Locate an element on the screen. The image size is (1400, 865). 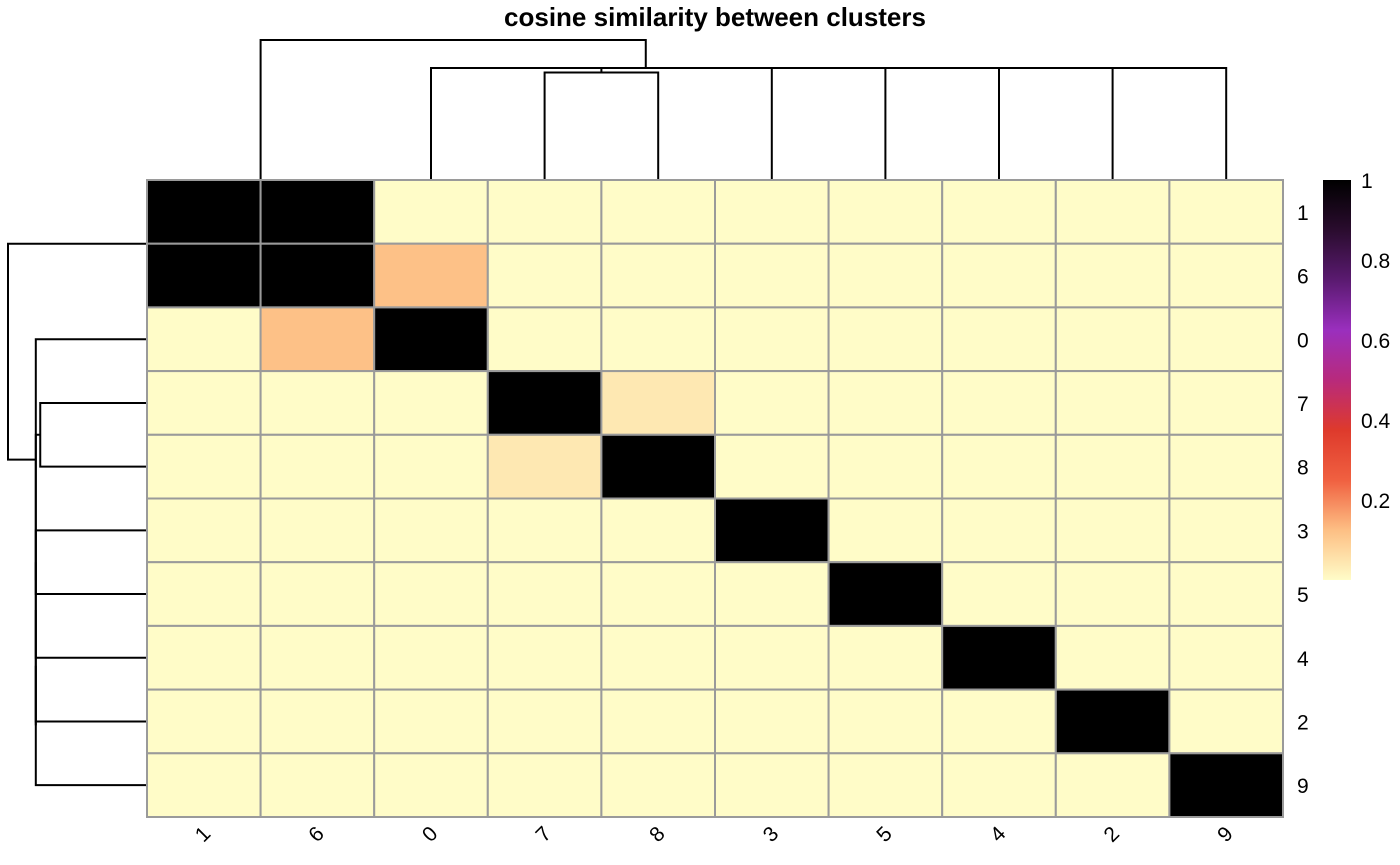
heatmap-cell-r2-c5 is located at coordinates (885, 721).